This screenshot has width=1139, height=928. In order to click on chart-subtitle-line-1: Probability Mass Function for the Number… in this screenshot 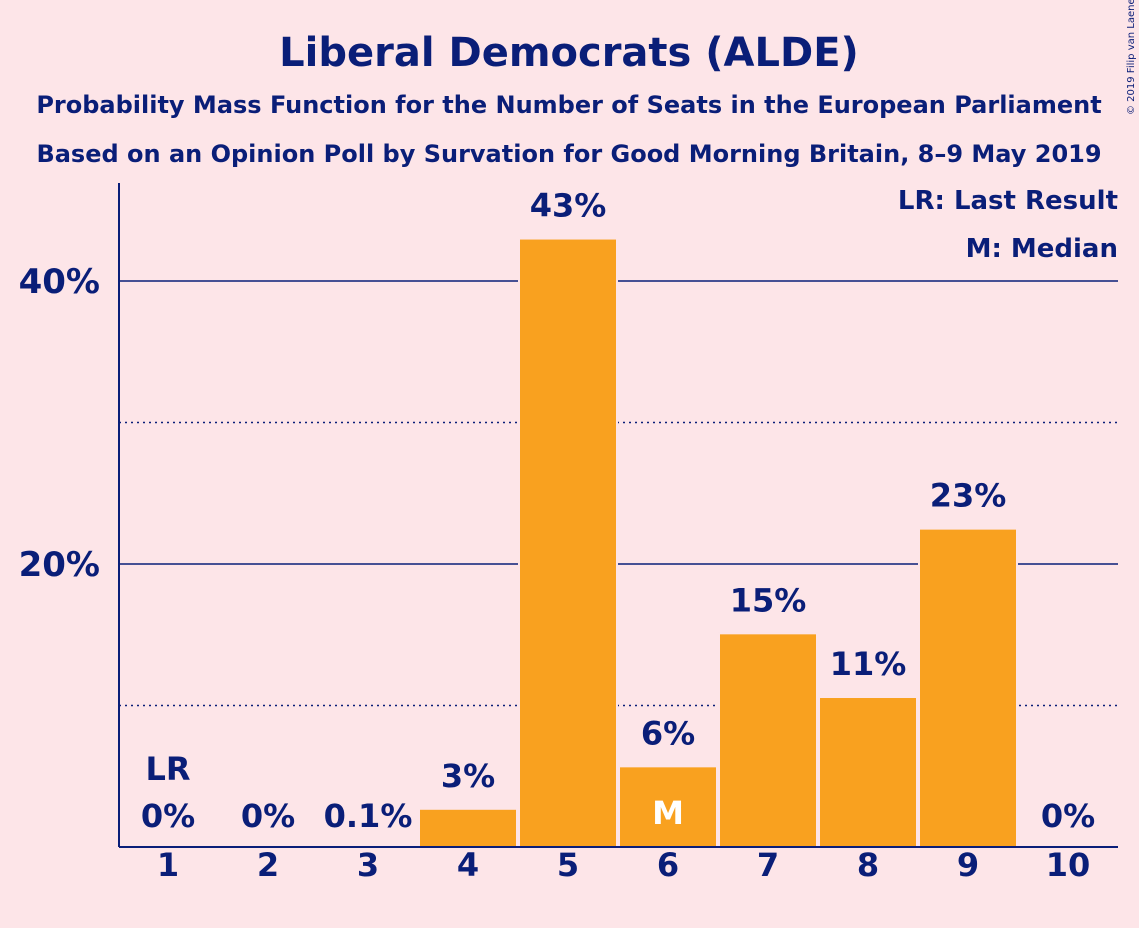, I will do `click(568, 105)`.